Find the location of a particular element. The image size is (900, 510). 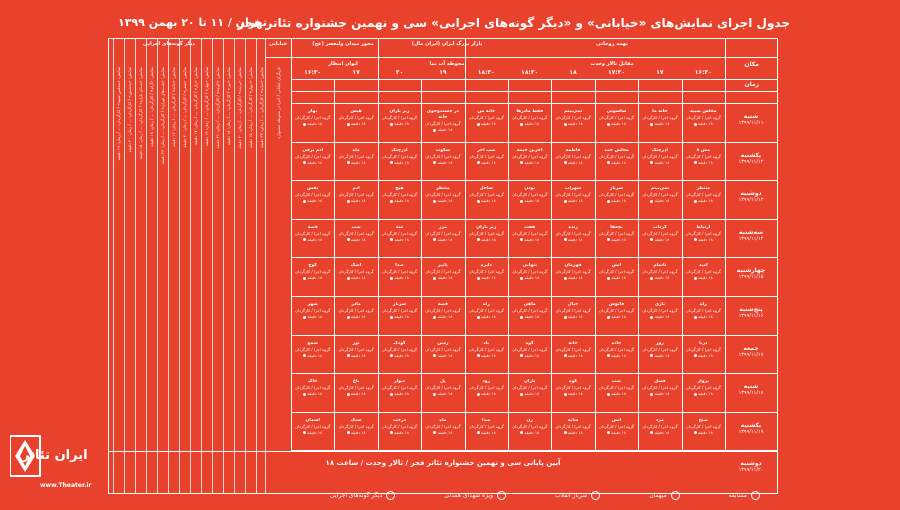

show-title: راه is located at coordinates (703, 304).